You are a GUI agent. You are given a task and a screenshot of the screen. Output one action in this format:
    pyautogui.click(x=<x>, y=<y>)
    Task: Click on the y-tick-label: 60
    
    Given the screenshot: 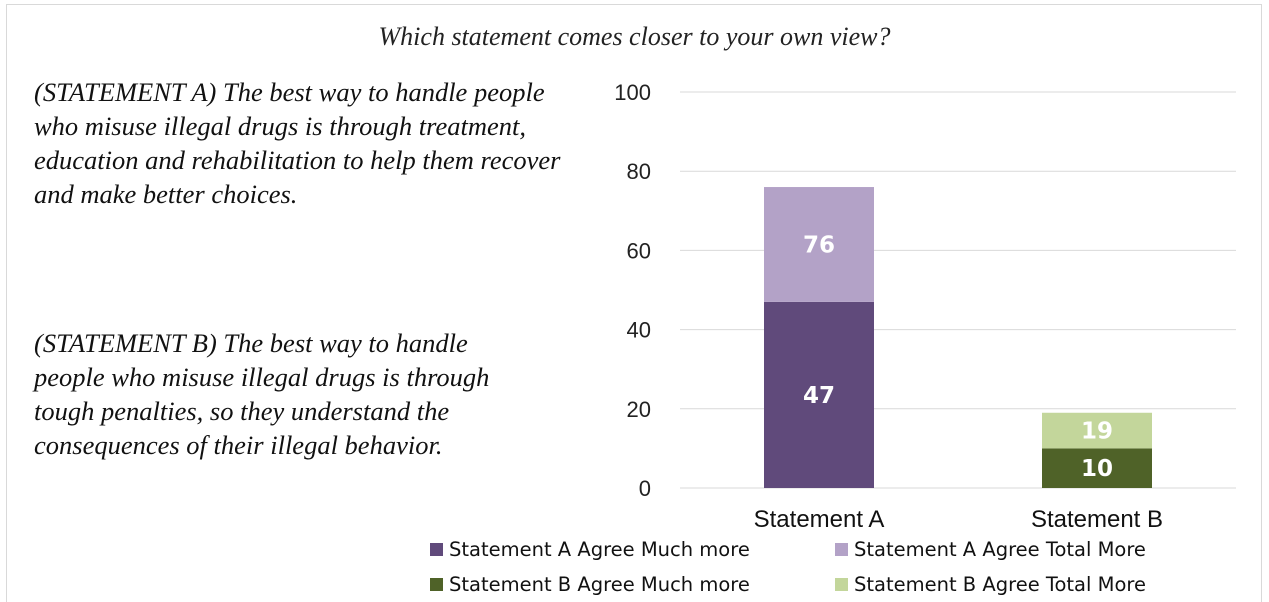 What is the action you would take?
    pyautogui.click(x=639, y=250)
    